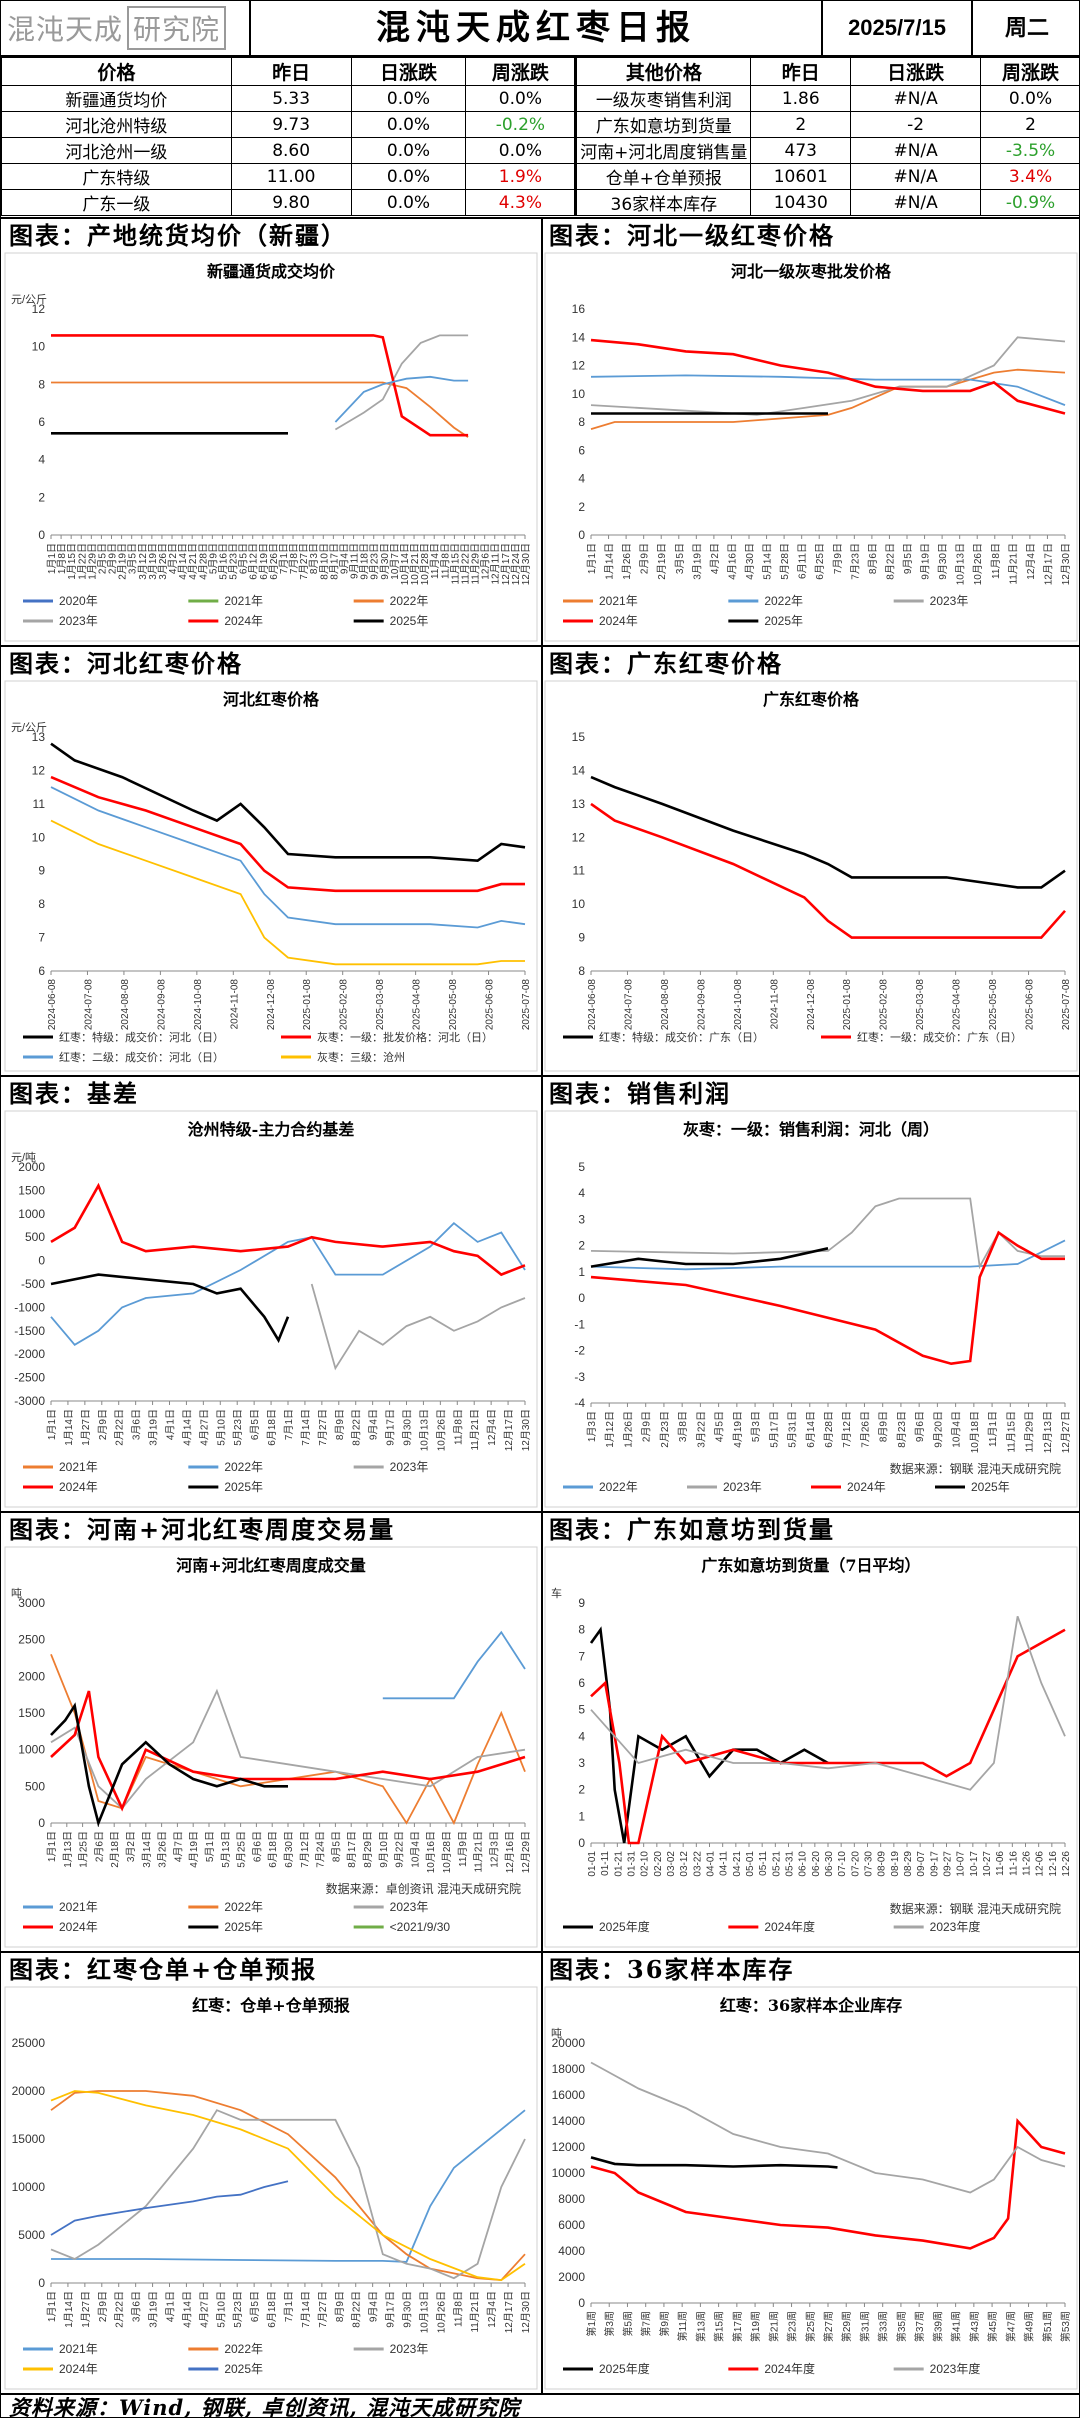  I want to click on x-tick-label: 4月16日, so click(732, 561).